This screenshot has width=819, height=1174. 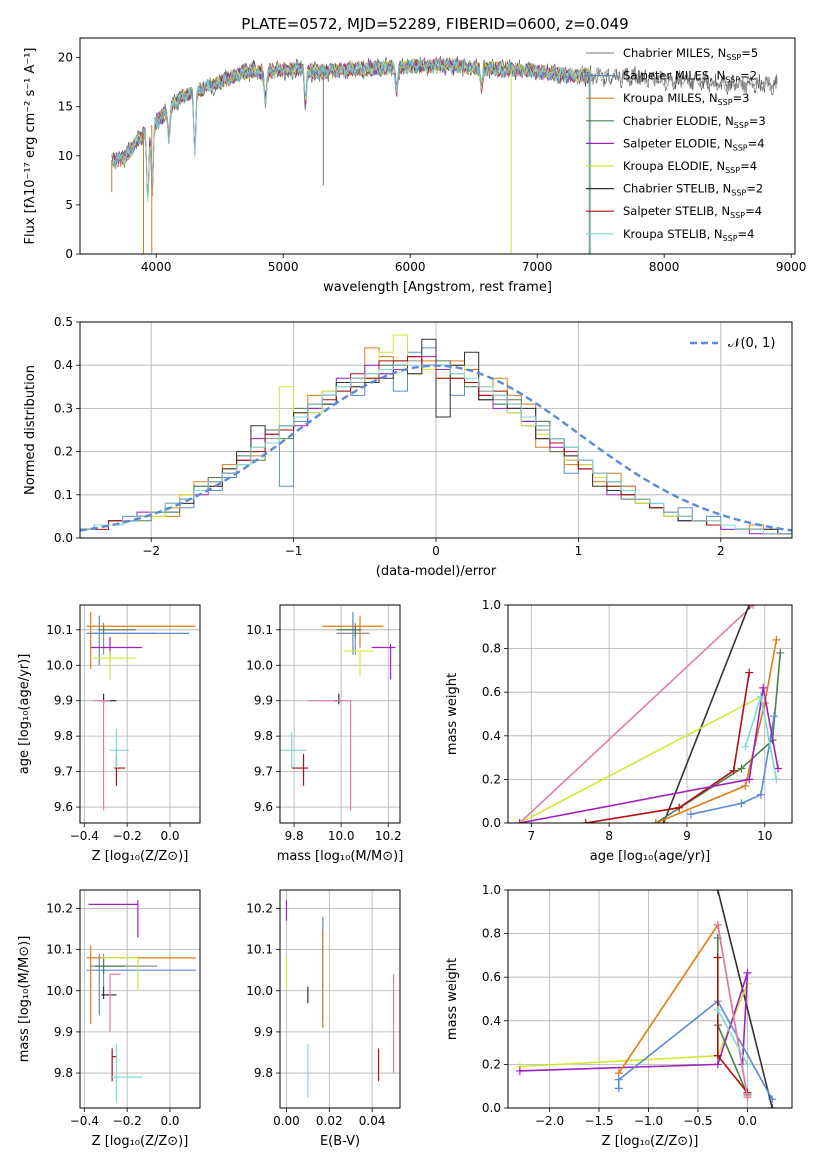 What do you see at coordinates (673, 234) in the screenshot?
I see `legend-label: Kroupa STELIB, N` at bounding box center [673, 234].